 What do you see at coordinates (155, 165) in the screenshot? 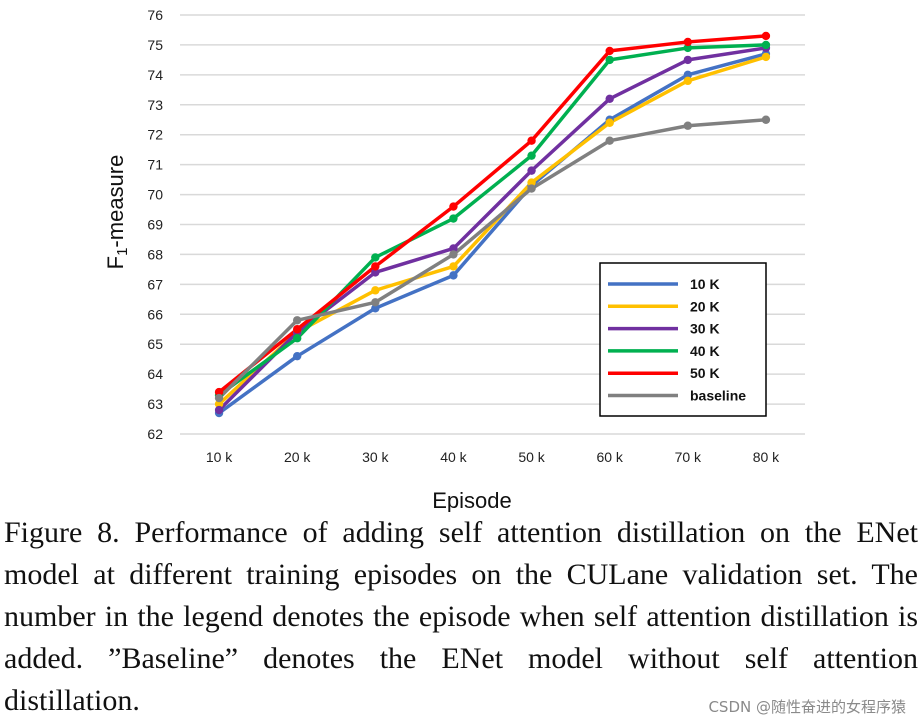
I see `y-tick-label: 71` at bounding box center [155, 165].